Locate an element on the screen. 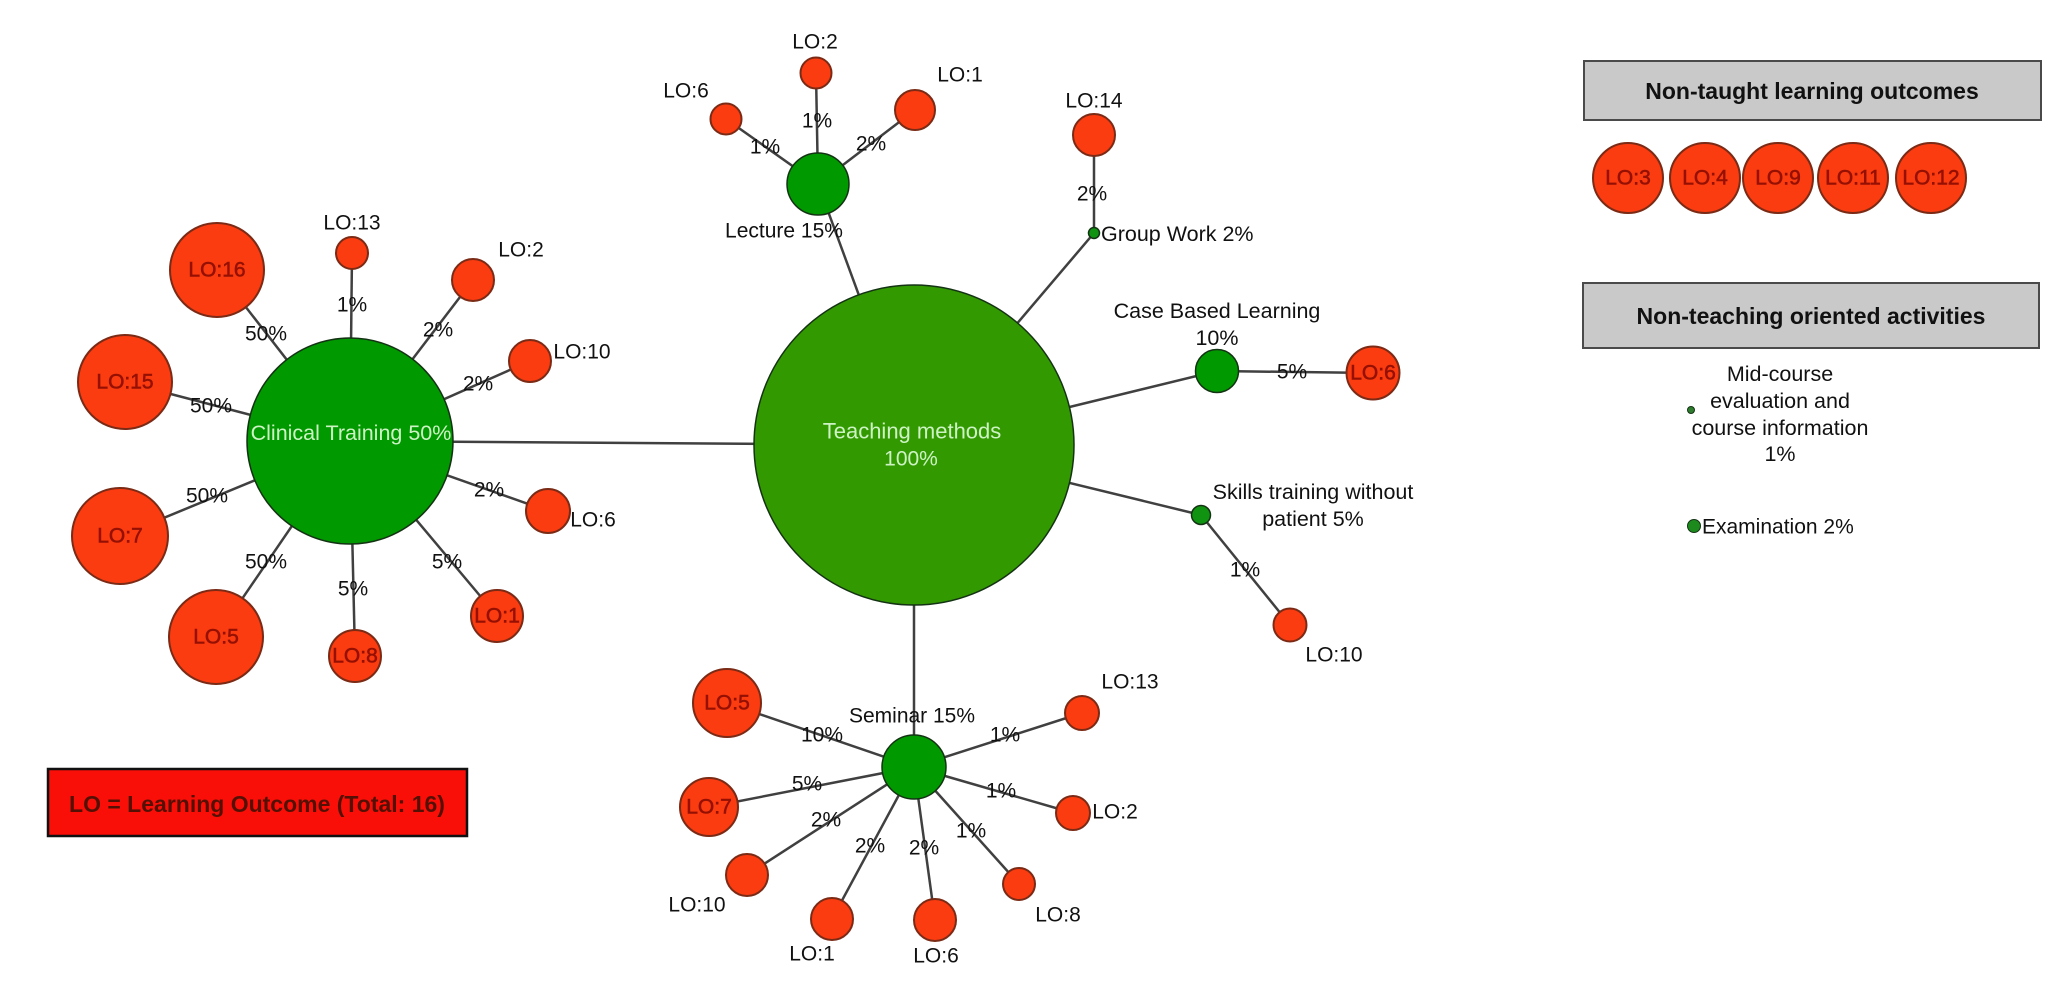 The image size is (2059, 1001). svg-text: course information is located at coordinates (1780, 428).